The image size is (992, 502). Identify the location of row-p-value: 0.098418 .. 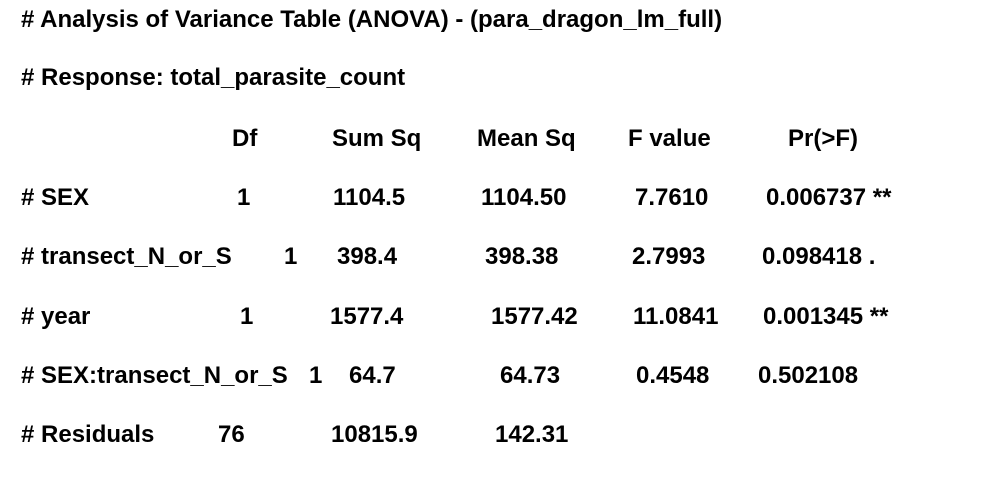
(819, 256).